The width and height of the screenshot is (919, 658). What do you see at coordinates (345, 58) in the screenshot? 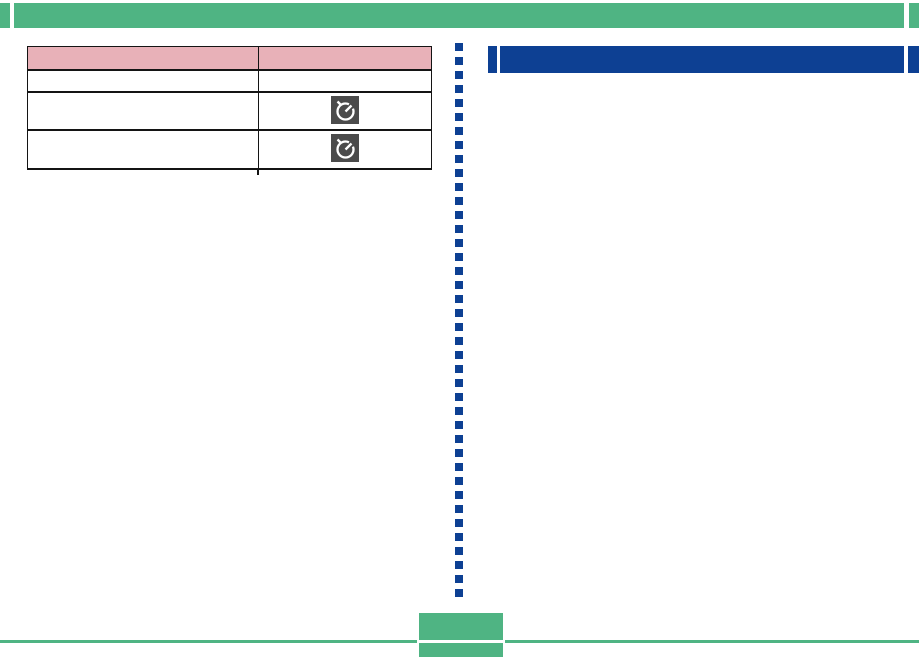
I see `table-header-cell-right` at bounding box center [345, 58].